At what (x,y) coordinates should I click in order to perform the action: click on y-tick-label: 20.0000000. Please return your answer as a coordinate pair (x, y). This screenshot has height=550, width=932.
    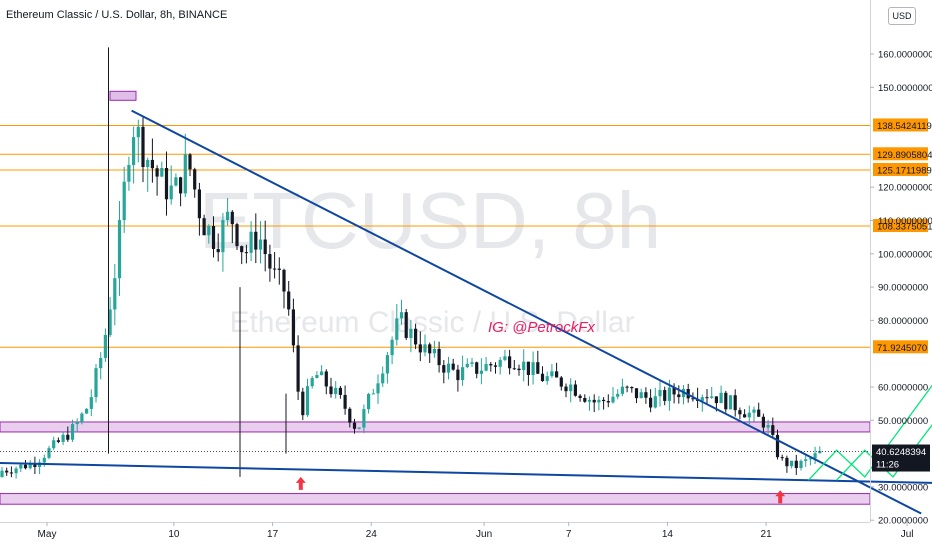
    Looking at the image, I should click on (903, 521).